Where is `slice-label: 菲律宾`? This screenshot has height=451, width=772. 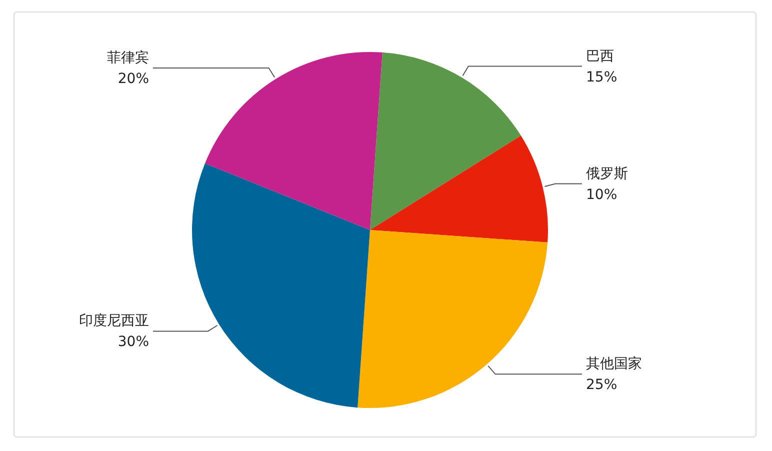 slice-label: 菲律宾 is located at coordinates (128, 58).